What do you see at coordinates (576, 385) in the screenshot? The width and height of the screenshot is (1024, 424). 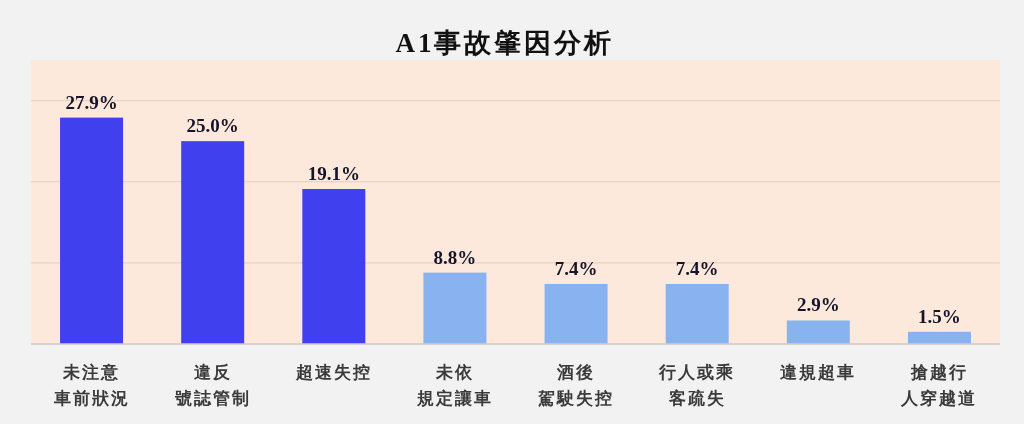 I see `x-tick-label: 酒後駕駛失控` at bounding box center [576, 385].